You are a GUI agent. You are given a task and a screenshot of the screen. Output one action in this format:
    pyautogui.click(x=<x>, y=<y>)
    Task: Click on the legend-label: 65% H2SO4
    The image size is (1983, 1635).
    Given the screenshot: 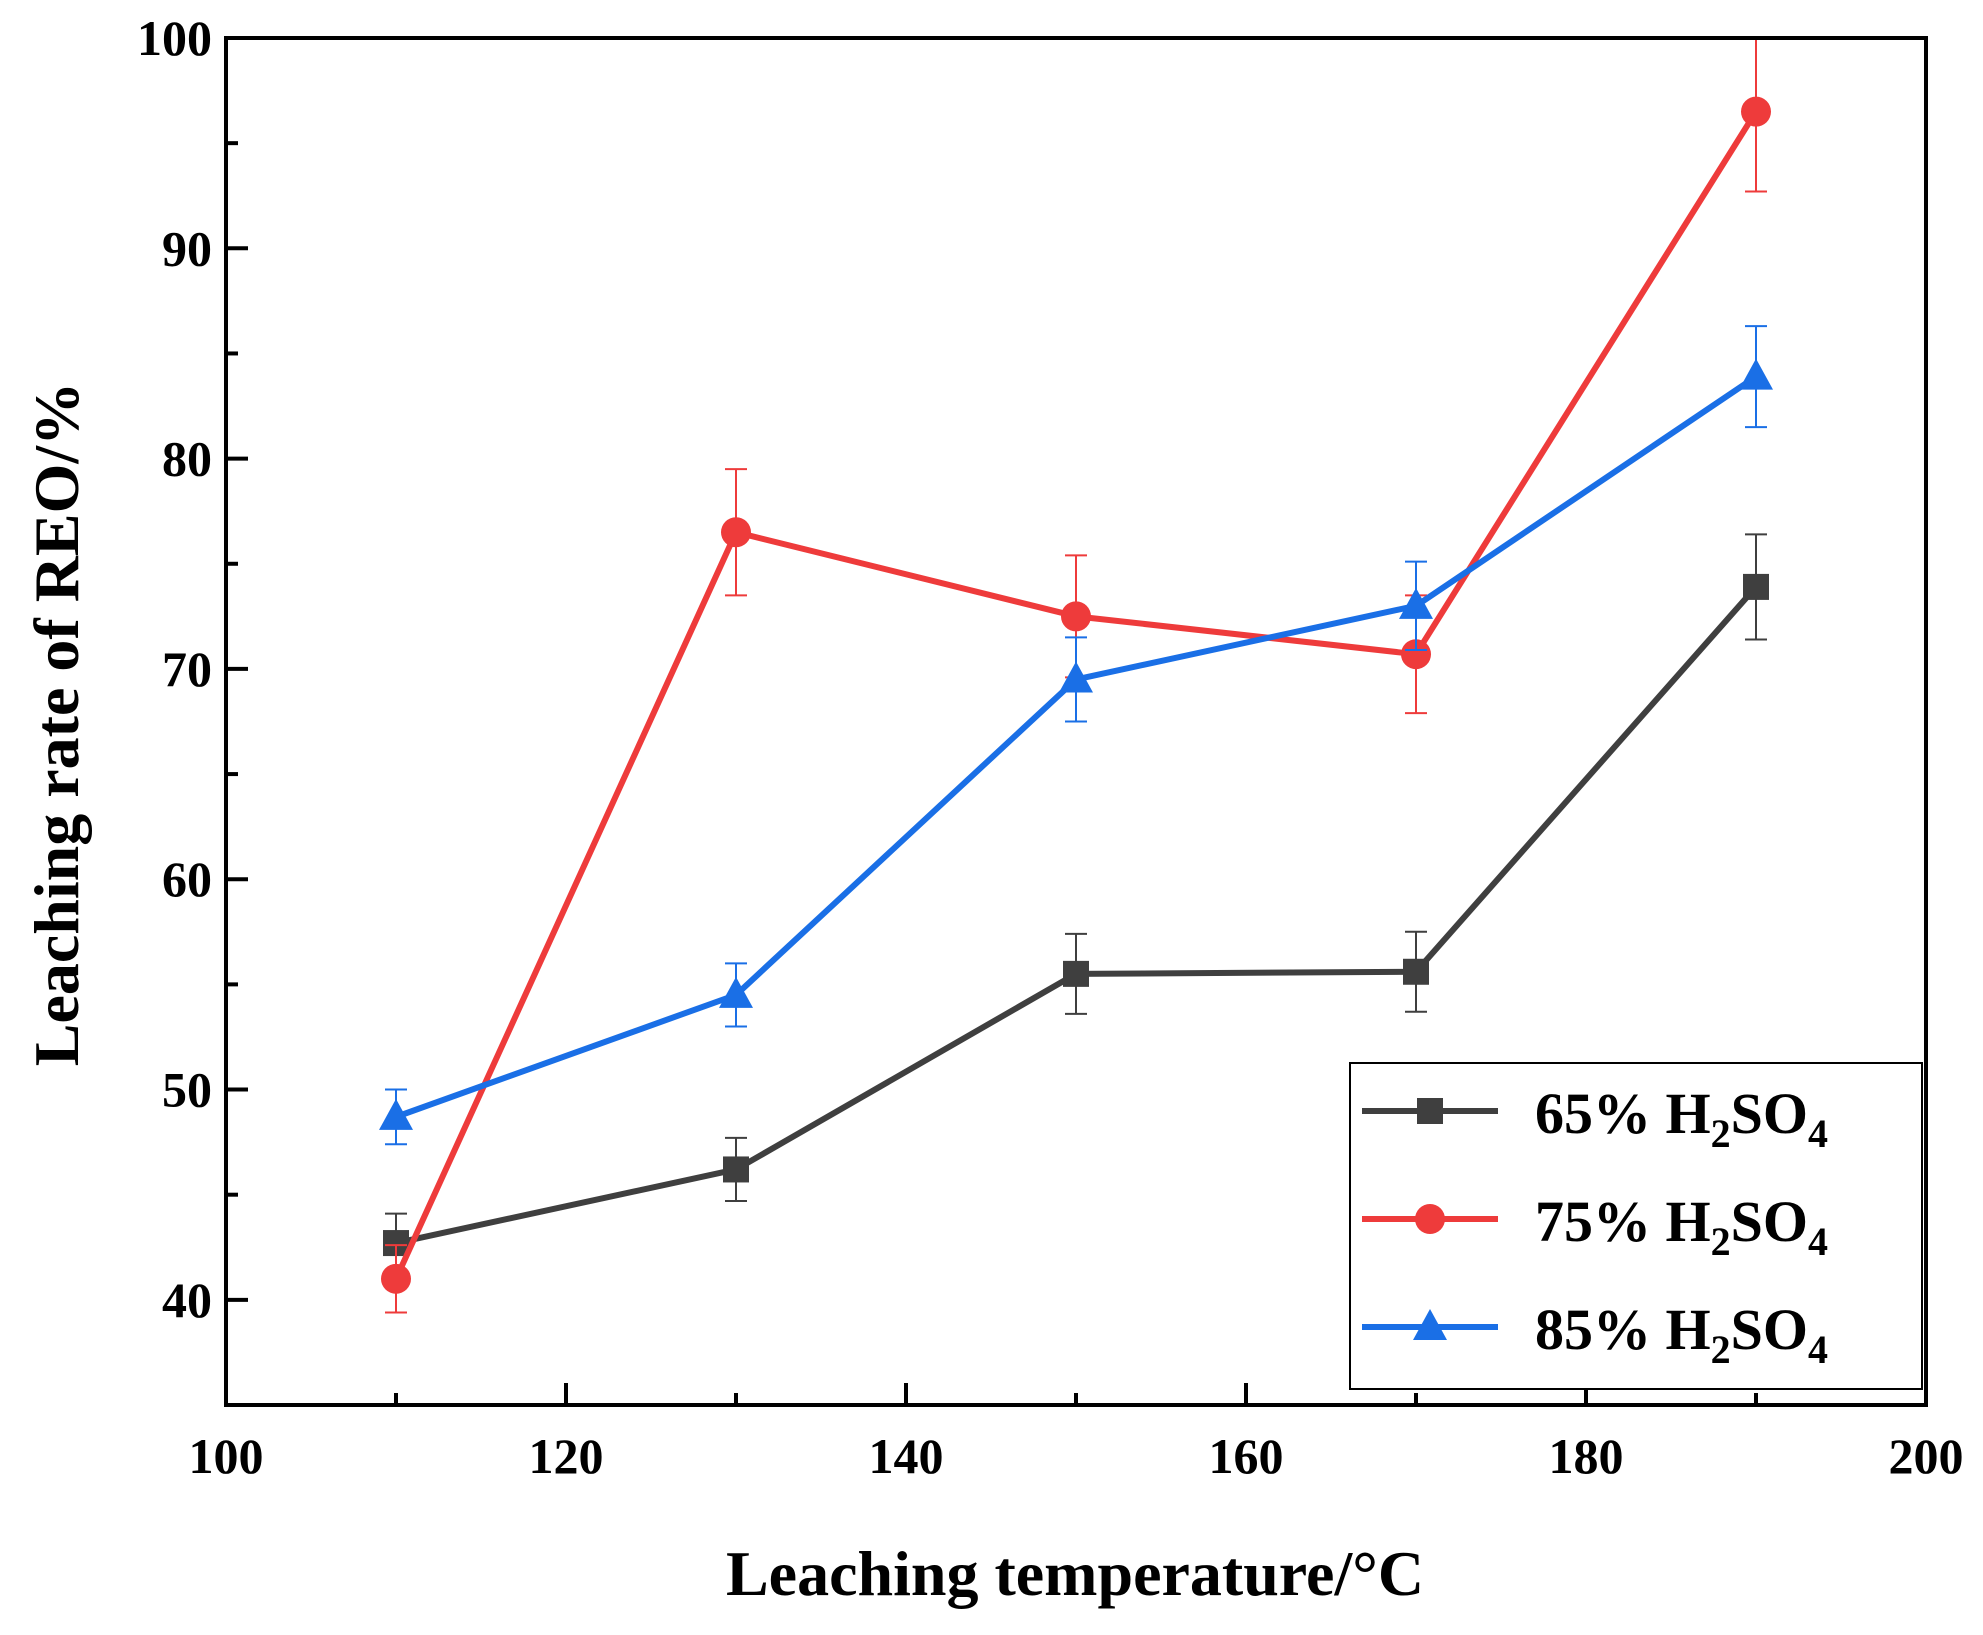 What is the action you would take?
    pyautogui.click(x=1681, y=1118)
    